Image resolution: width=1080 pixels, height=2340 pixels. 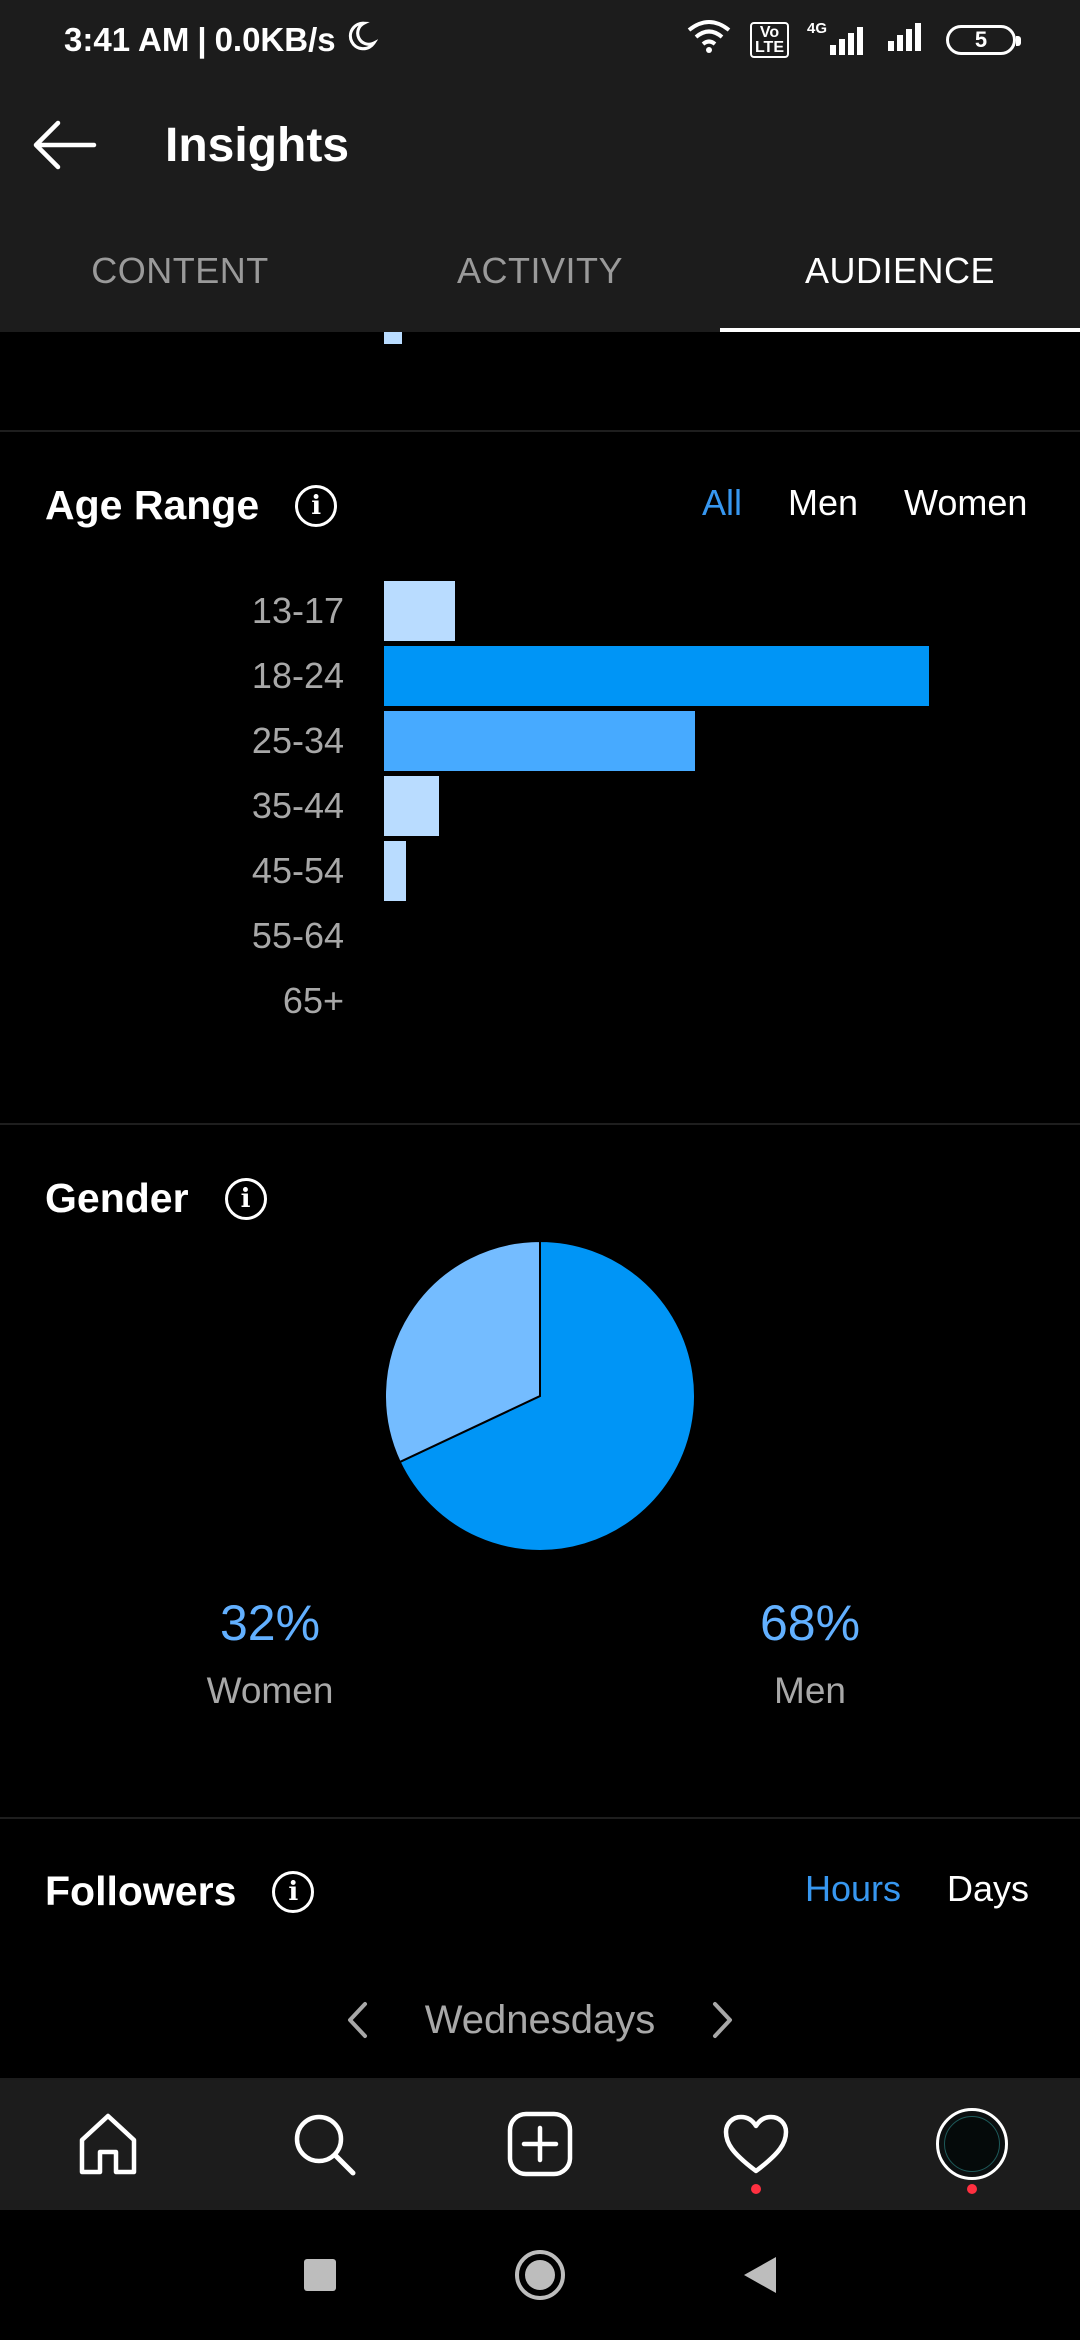 I want to click on day-label: Wednesdays, so click(x=540, y=2019).